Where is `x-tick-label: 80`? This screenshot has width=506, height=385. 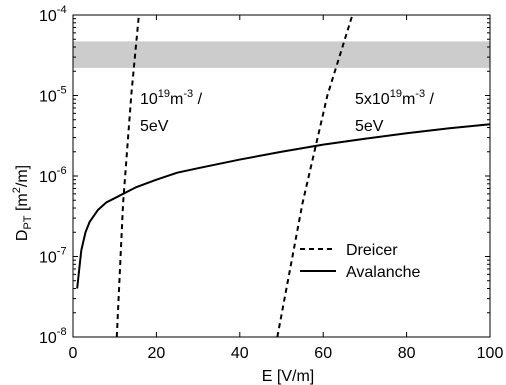 x-tick-label: 80 is located at coordinates (407, 353).